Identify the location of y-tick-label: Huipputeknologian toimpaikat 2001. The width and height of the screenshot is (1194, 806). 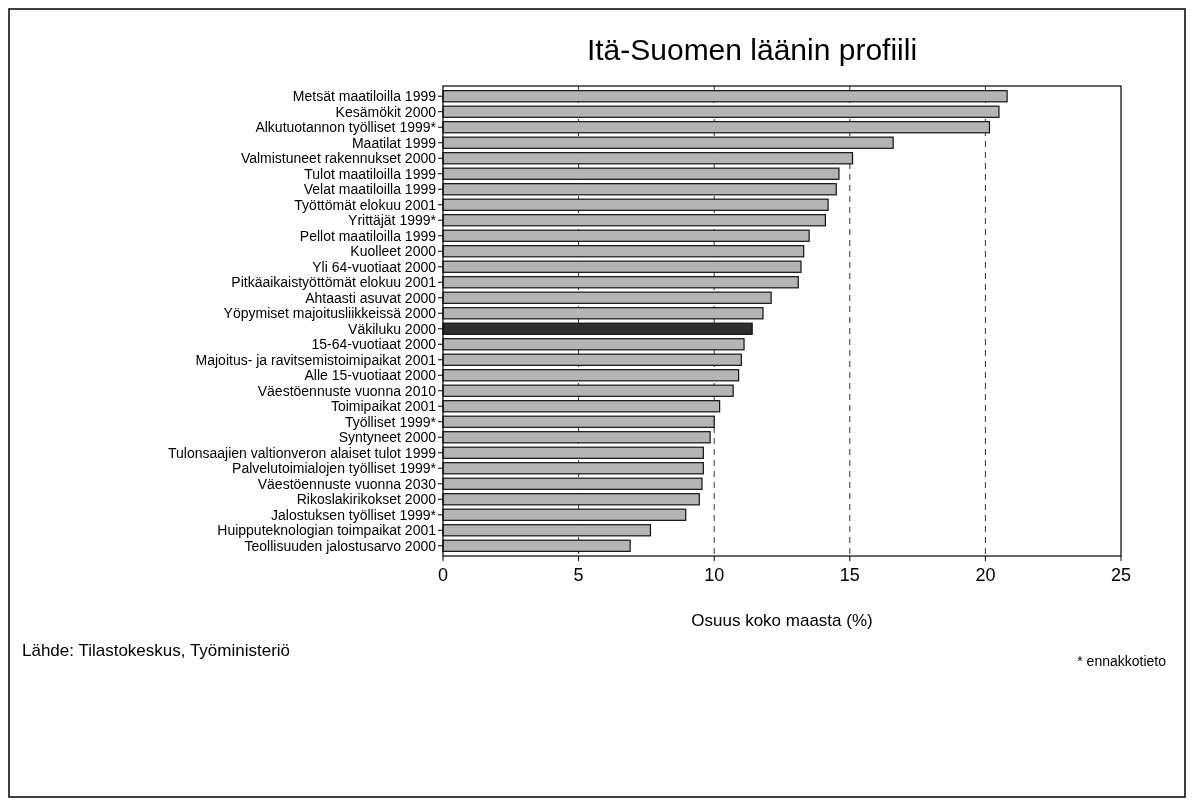
(327, 530).